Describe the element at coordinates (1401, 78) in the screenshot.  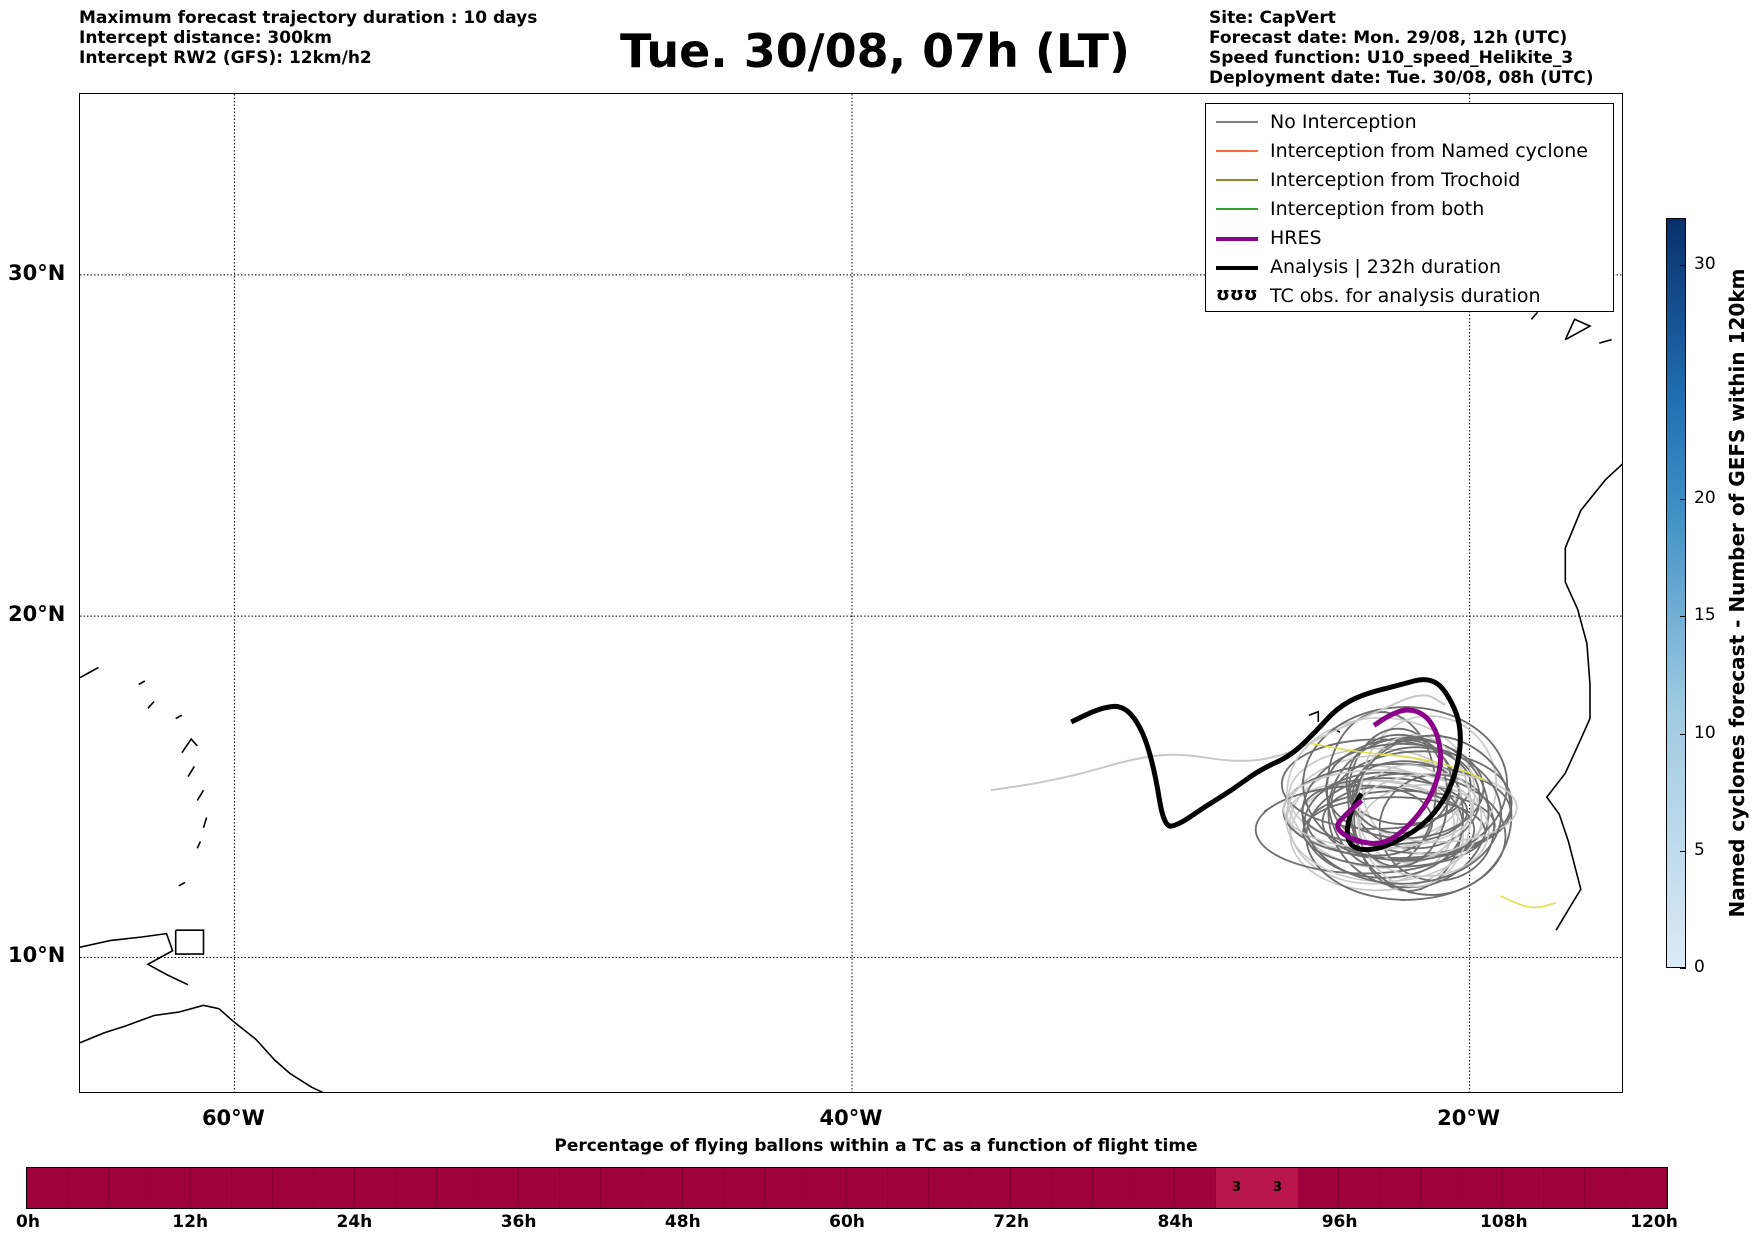
I see `header-line: Deployment date: Tue. 30/08, 08h (UTC)` at that location.